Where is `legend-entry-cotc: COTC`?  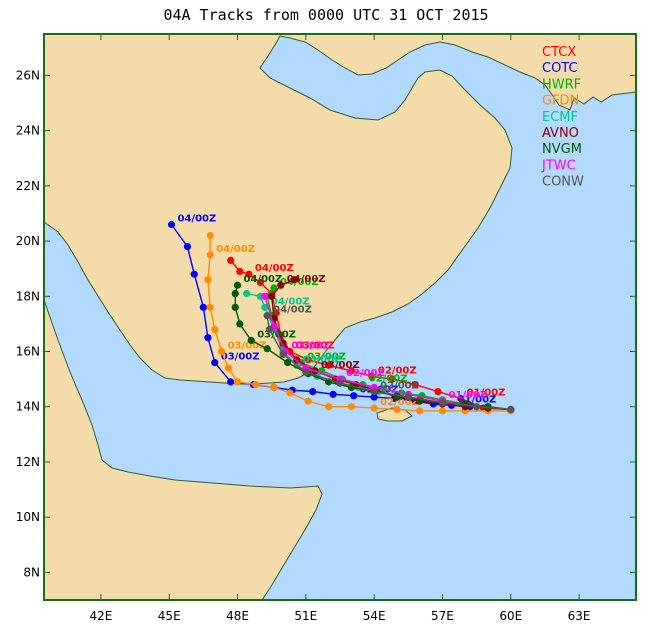
legend-entry-cotc: COTC is located at coordinates (560, 68).